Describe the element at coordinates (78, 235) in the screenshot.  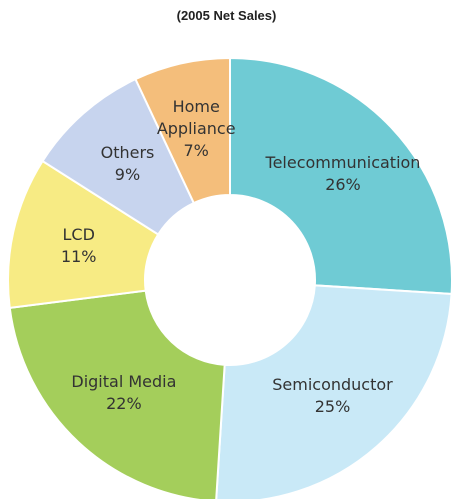
I see `category-label: LCD` at that location.